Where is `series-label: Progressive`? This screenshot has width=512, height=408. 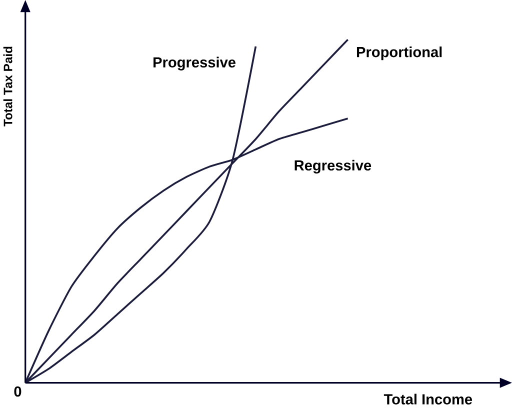 series-label: Progressive is located at coordinates (195, 63).